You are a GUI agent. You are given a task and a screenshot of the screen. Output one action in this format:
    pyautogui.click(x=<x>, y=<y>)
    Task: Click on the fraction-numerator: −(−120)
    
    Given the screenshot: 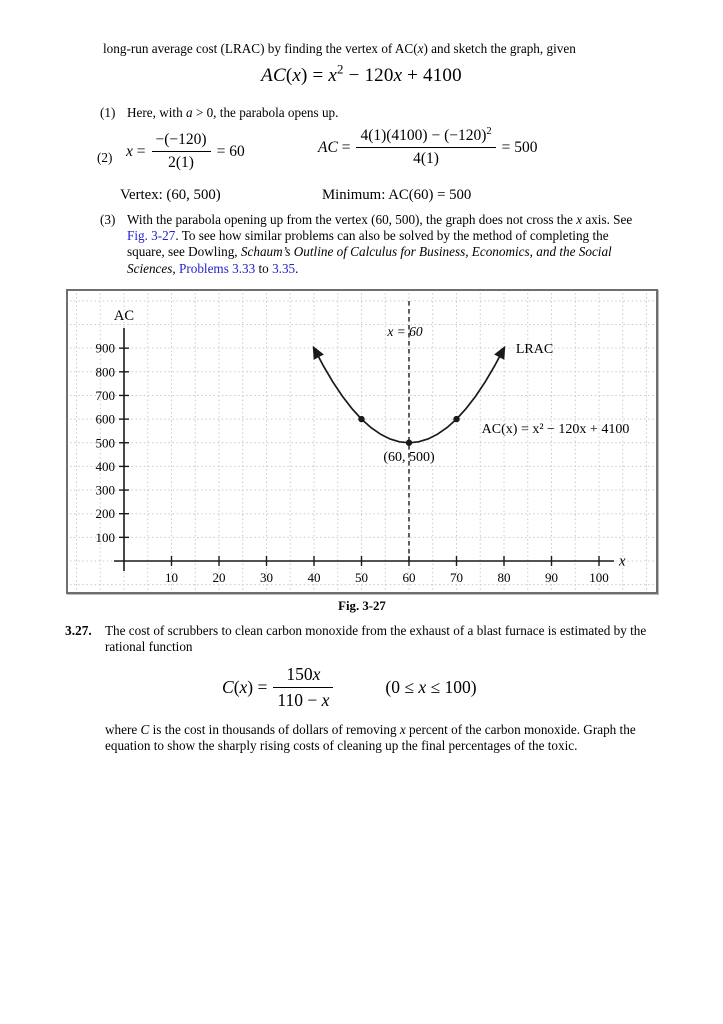 What is the action you would take?
    pyautogui.click(x=181, y=141)
    